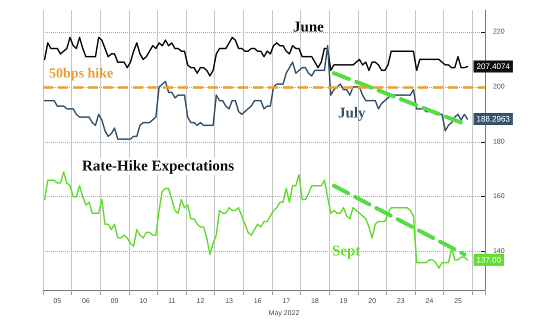  Describe the element at coordinates (158, 166) in the screenshot. I see `annotation: Rate-Hike Expectations` at that location.